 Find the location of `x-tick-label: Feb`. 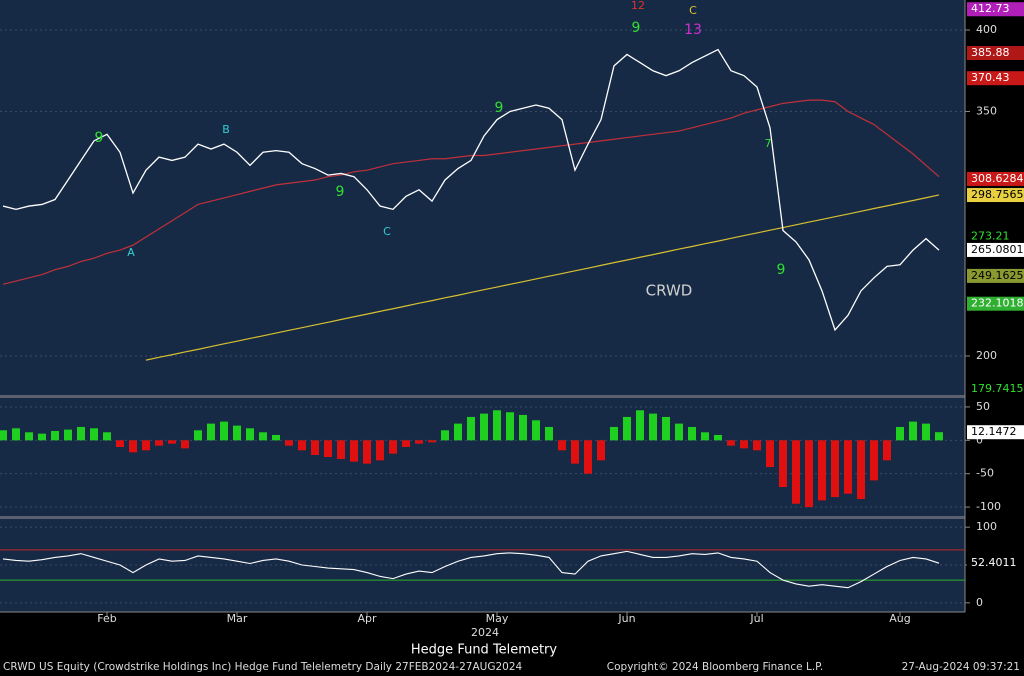

x-tick-label: Feb is located at coordinates (106, 618).